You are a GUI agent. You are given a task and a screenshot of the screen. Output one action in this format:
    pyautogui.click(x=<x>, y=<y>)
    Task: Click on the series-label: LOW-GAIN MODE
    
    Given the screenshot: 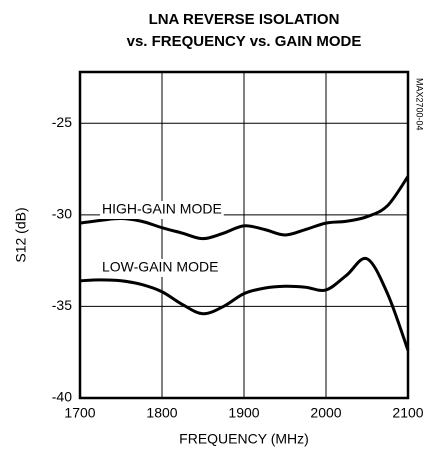 What is the action you would take?
    pyautogui.click(x=160, y=267)
    